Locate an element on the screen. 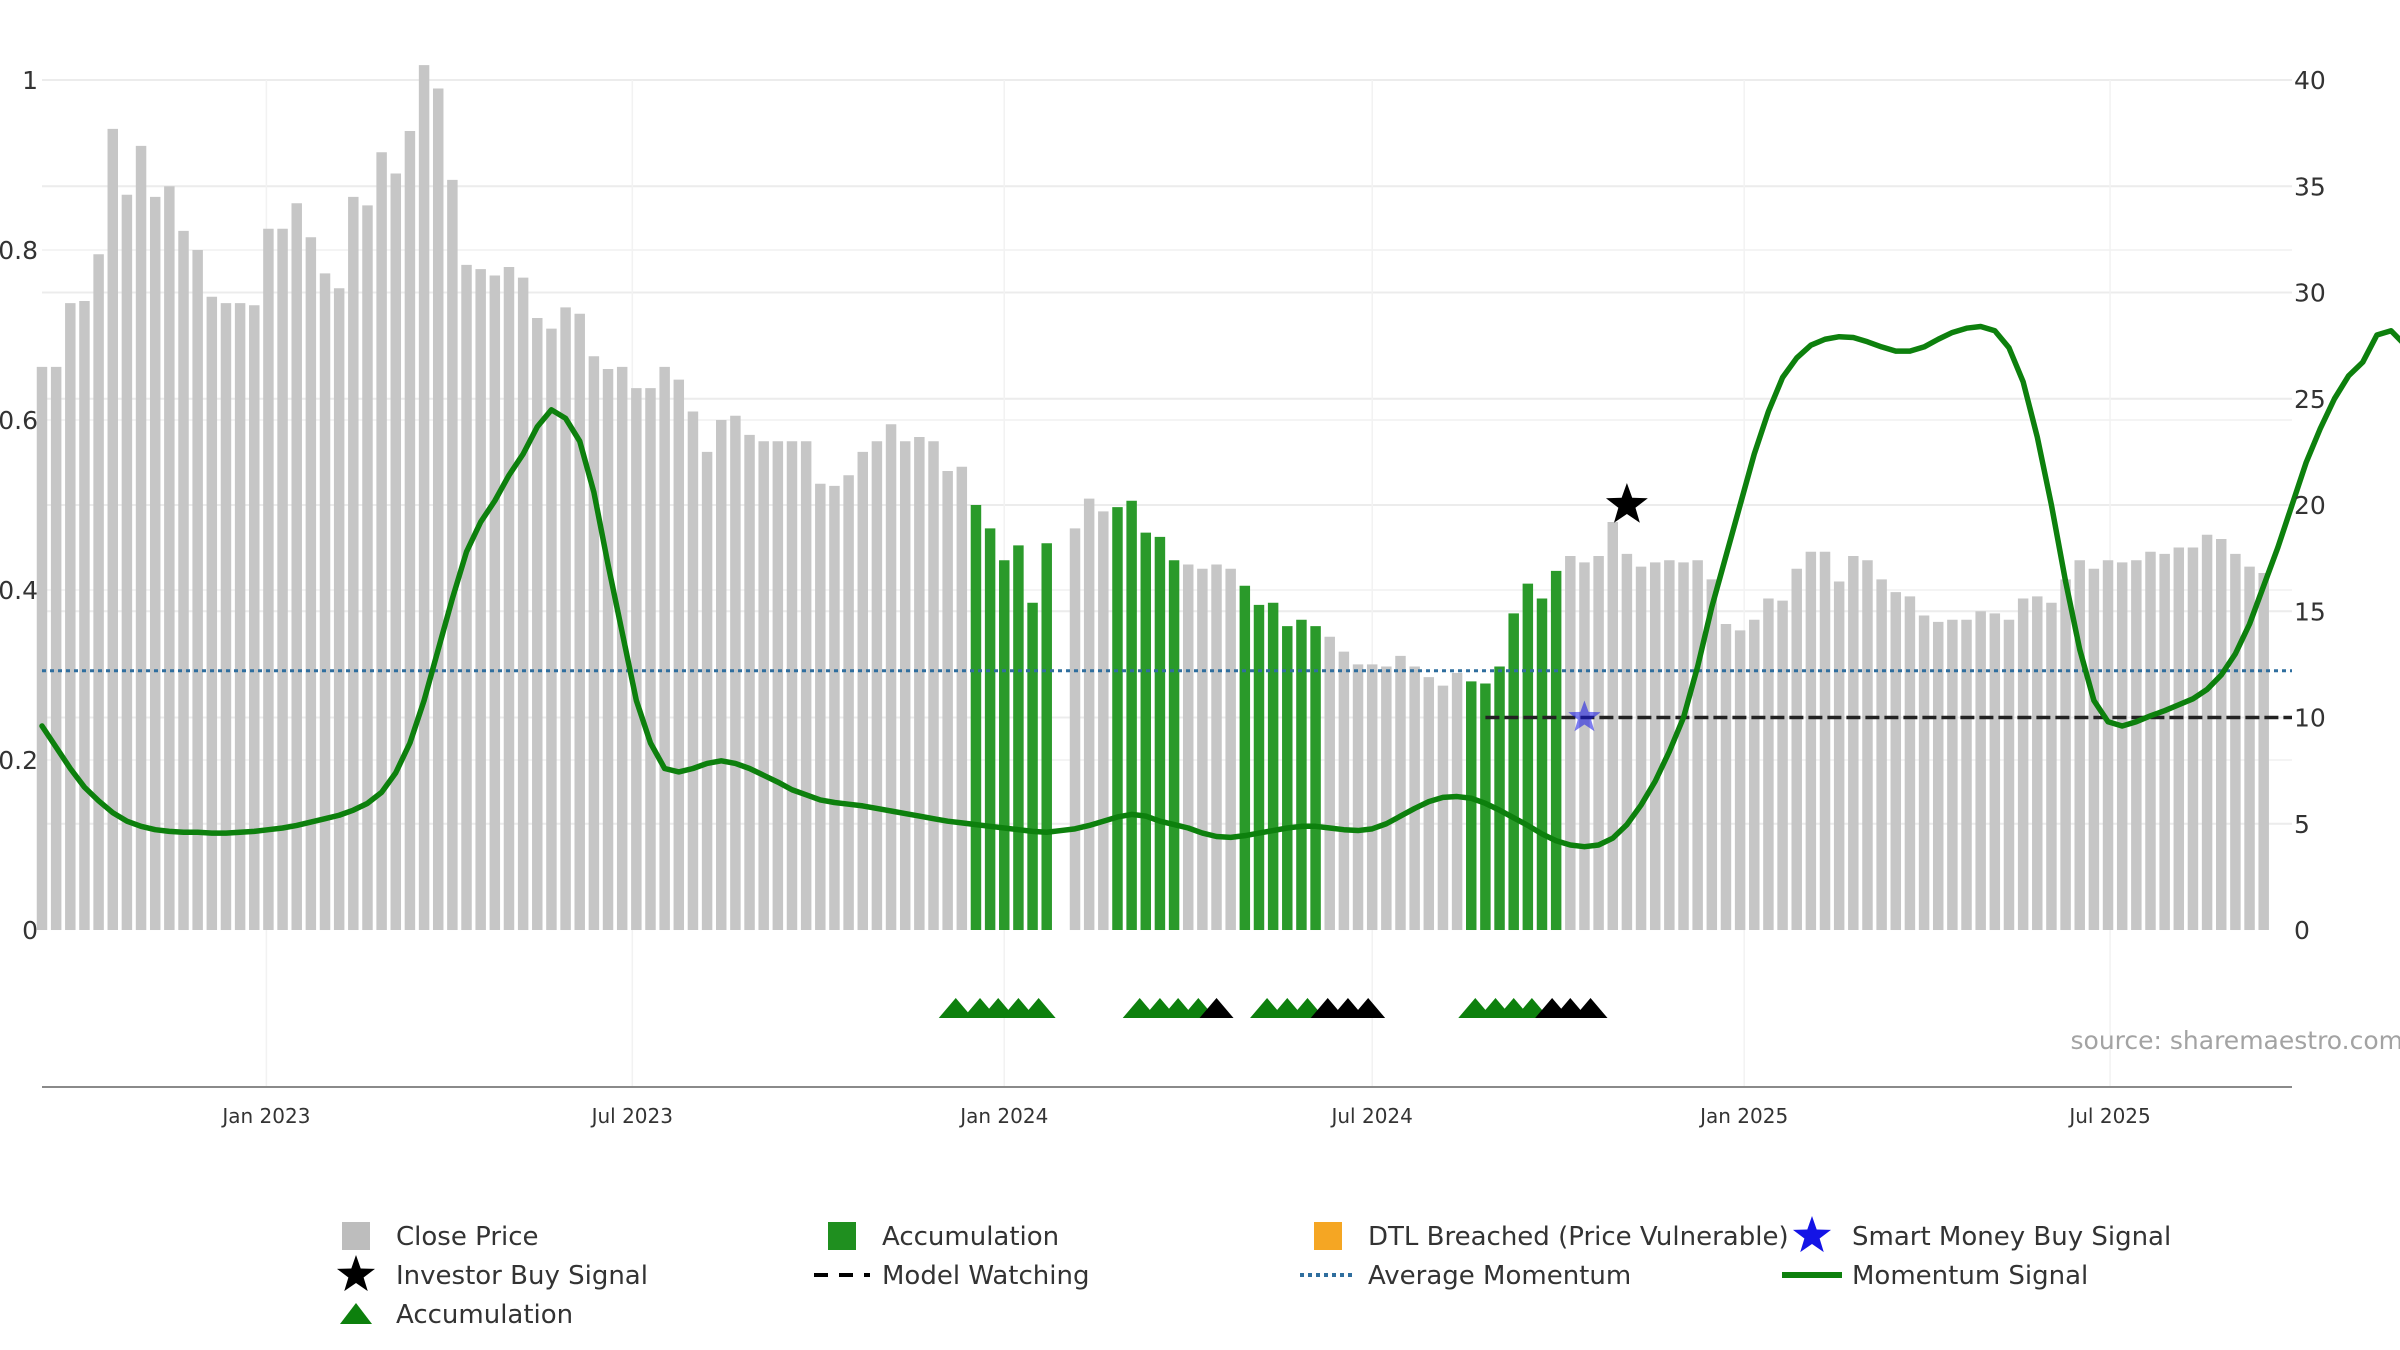 The image size is (2400, 1350). investor-buy-signal-marker is located at coordinates (1626, 503).